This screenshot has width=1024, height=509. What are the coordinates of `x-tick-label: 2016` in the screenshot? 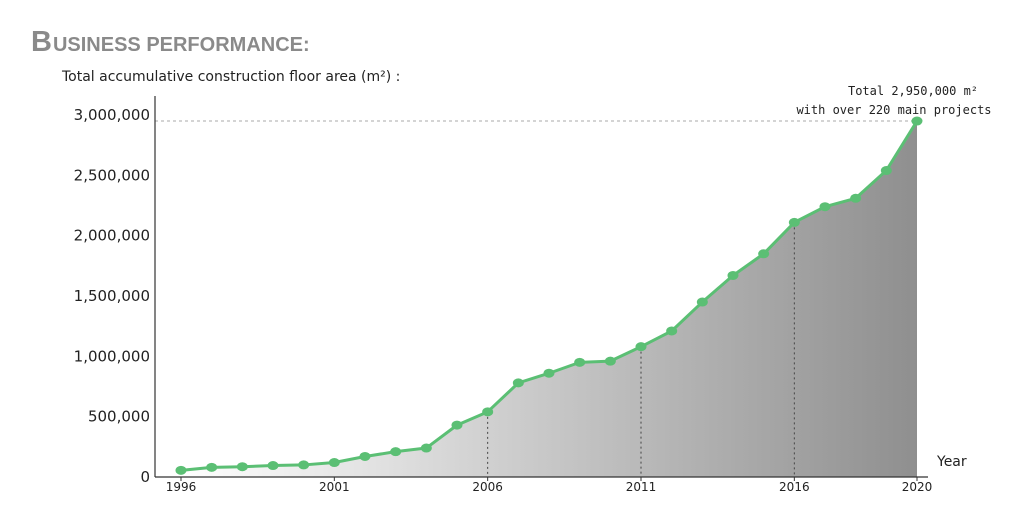 It's located at (794, 487).